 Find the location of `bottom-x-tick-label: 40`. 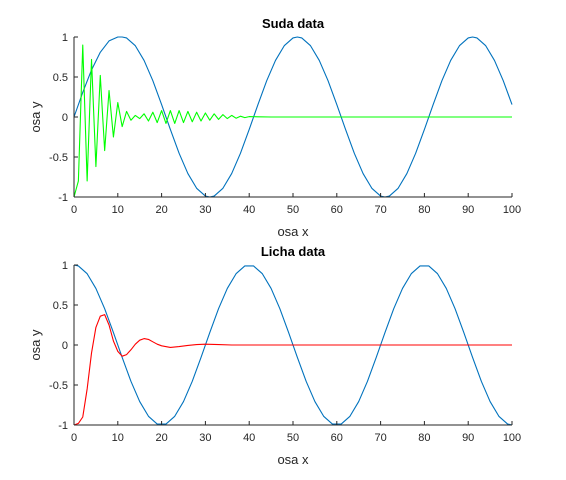

bottom-x-tick-label: 40 is located at coordinates (249, 438).